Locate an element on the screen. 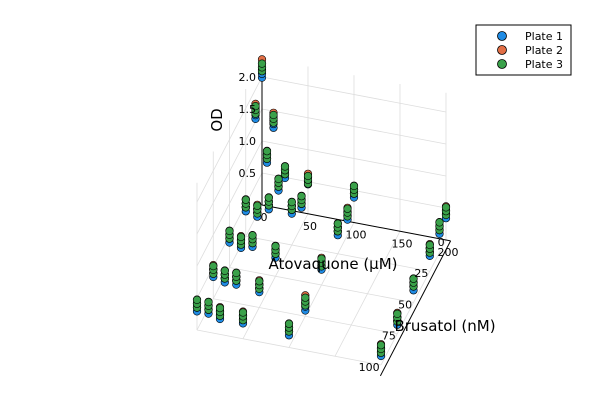  legend-box is located at coordinates (523, 50).